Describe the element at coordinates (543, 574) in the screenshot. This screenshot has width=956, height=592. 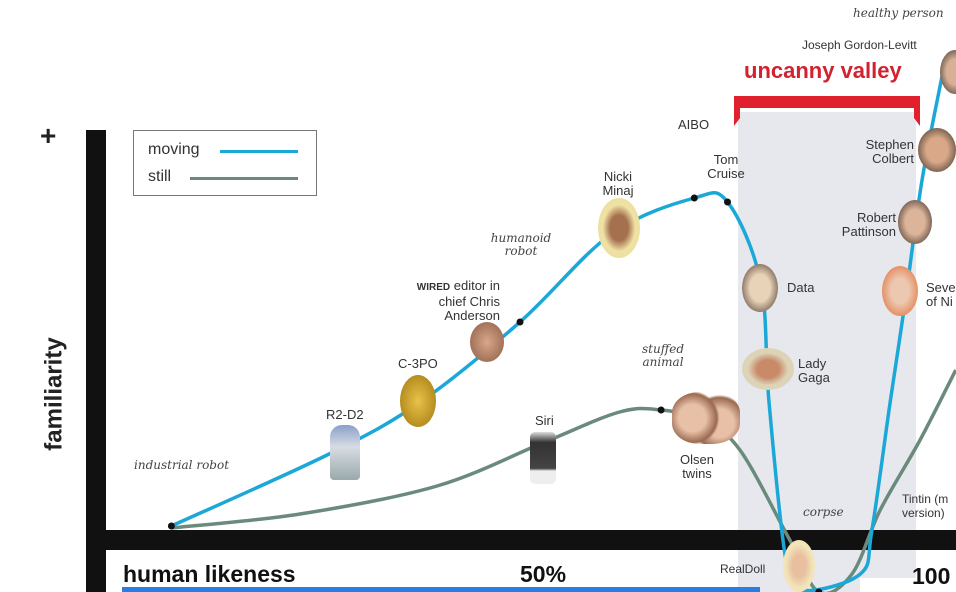
I see `x-tick-50: 50%` at that location.